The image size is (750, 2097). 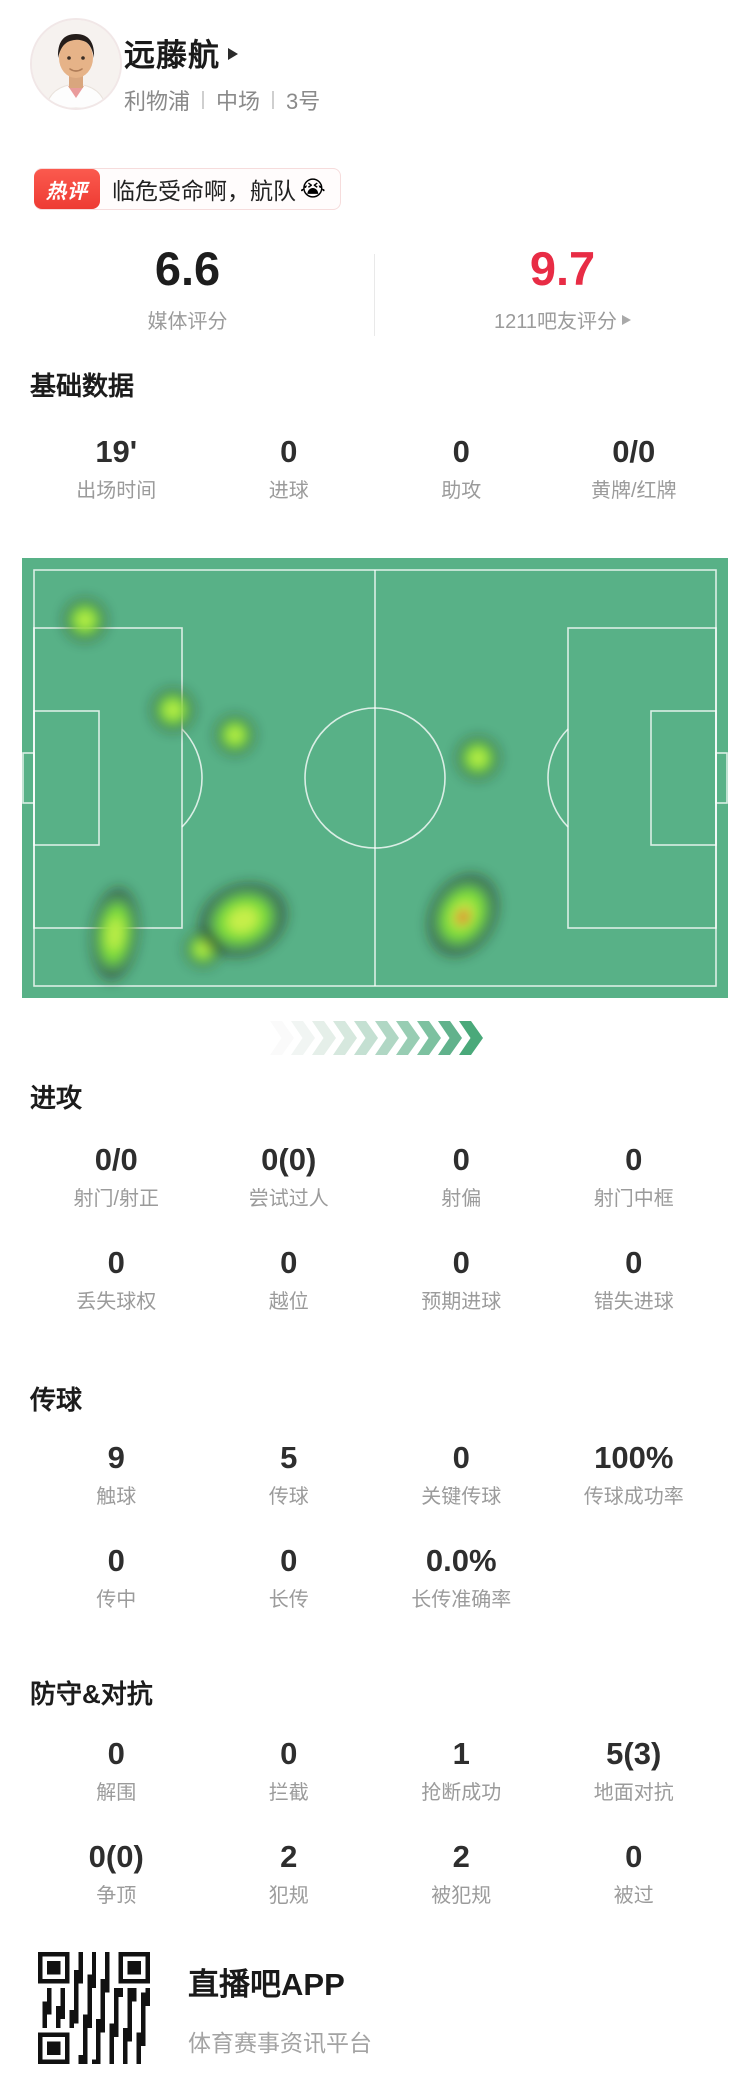 What do you see at coordinates (116, 1793) in the screenshot?
I see `stat-label: 解围` at bounding box center [116, 1793].